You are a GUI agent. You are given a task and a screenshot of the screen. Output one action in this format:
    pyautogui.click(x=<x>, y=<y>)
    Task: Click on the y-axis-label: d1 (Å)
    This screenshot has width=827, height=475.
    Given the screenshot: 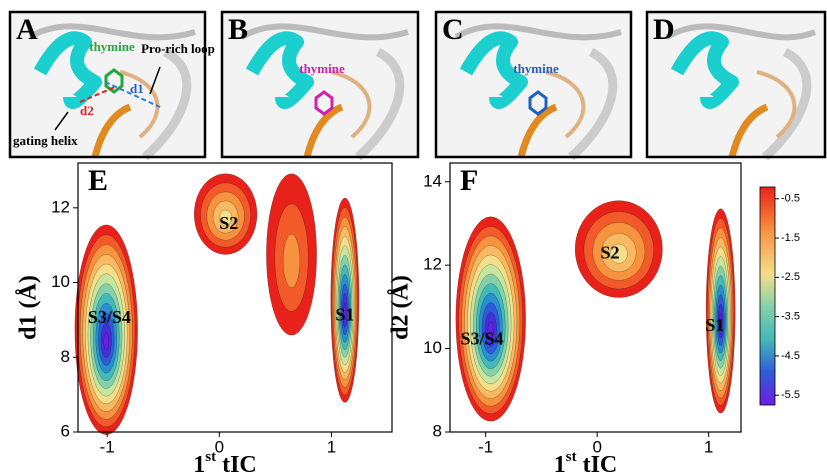 What is the action you would take?
    pyautogui.click(x=29, y=307)
    